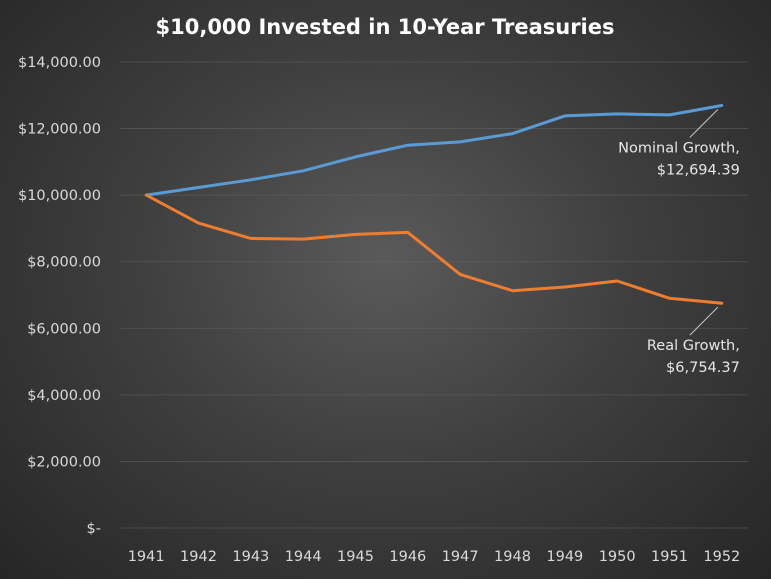  Describe the element at coordinates (512, 557) in the screenshot. I see `x-tick-label: 1948` at that location.